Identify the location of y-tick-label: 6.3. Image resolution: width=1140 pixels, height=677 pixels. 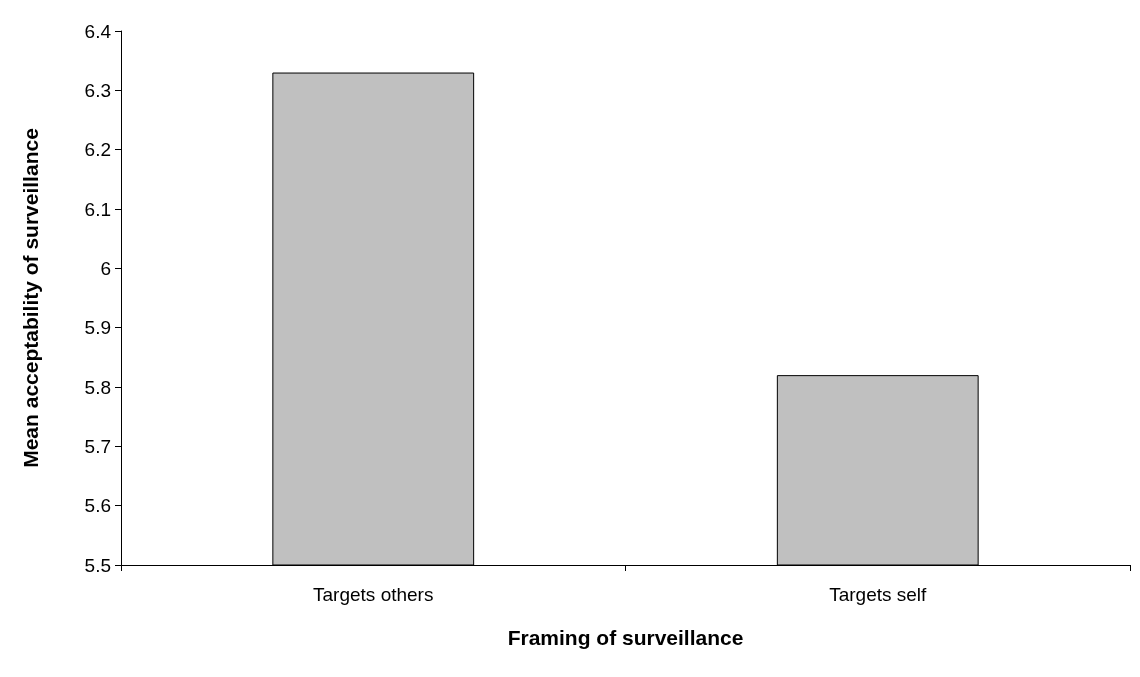
(97, 90).